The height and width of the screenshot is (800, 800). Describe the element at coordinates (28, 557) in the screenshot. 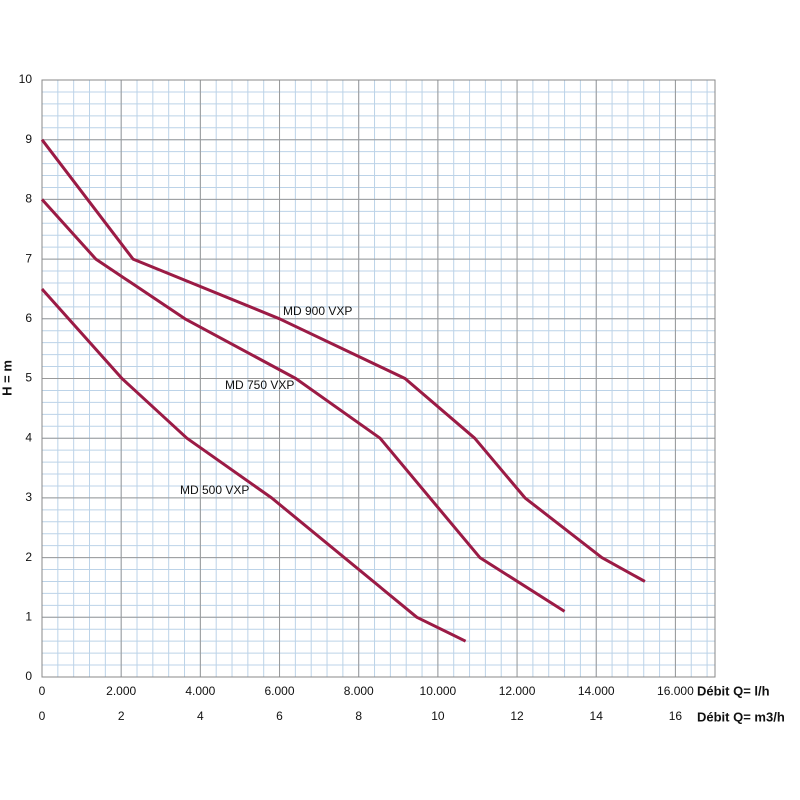

I see `y-tick-label: 2` at that location.